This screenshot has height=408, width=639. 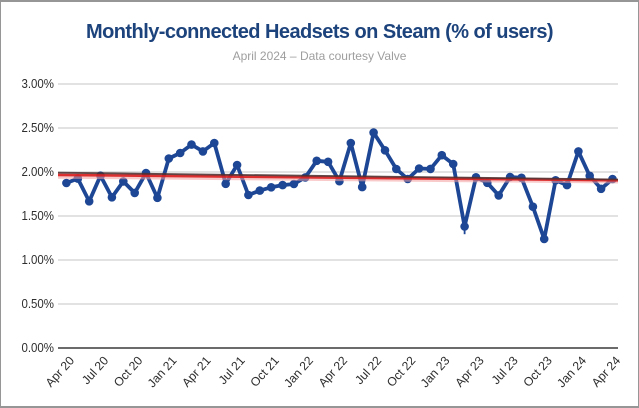 What do you see at coordinates (298, 371) in the screenshot?
I see `svg-text: Jan 22` at bounding box center [298, 371].